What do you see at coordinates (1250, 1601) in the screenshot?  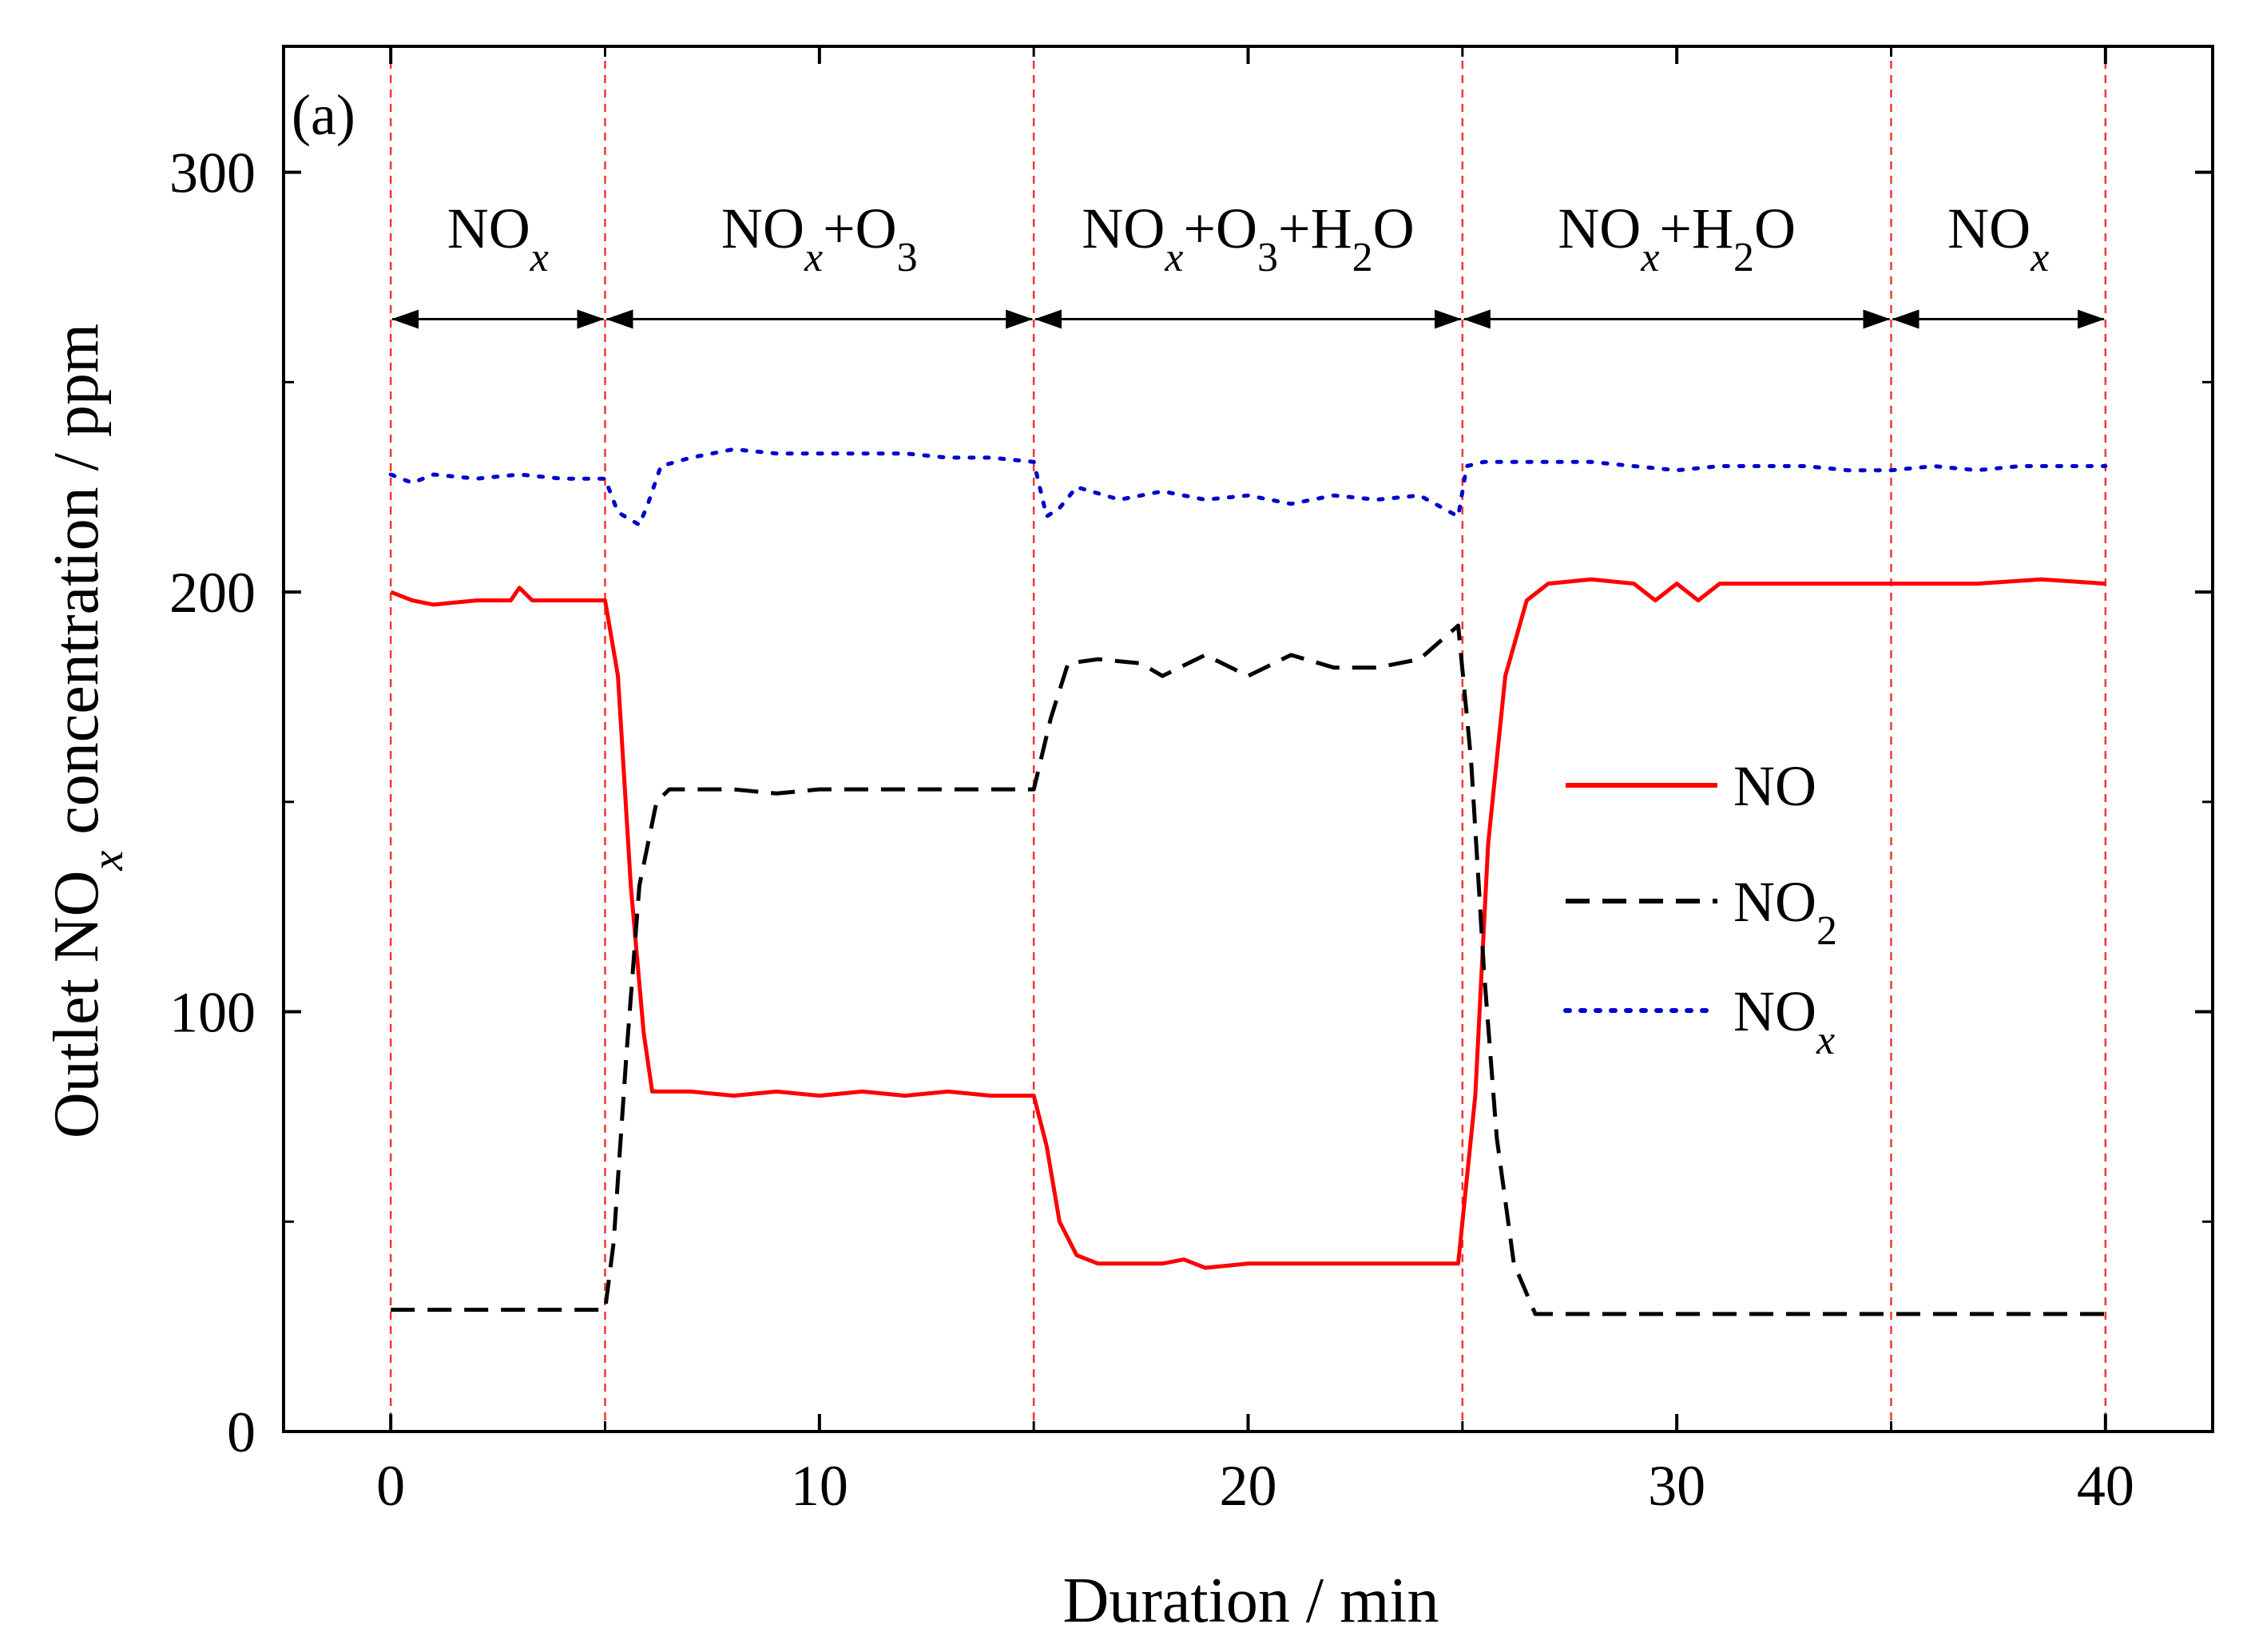 I see `x-axis-title: Duration / min` at bounding box center [1250, 1601].